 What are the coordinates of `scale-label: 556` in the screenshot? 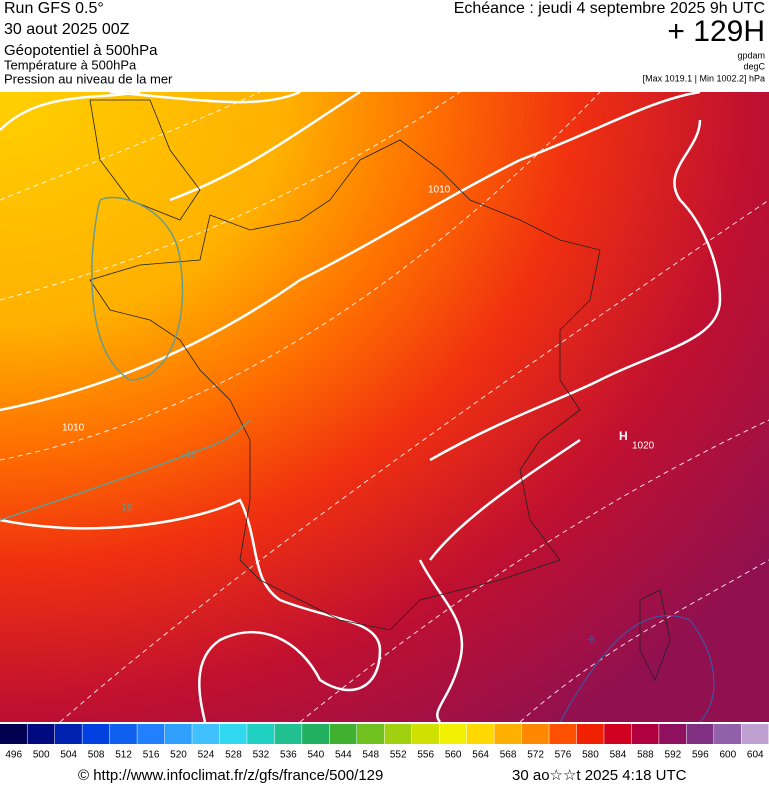 It's located at (425, 755).